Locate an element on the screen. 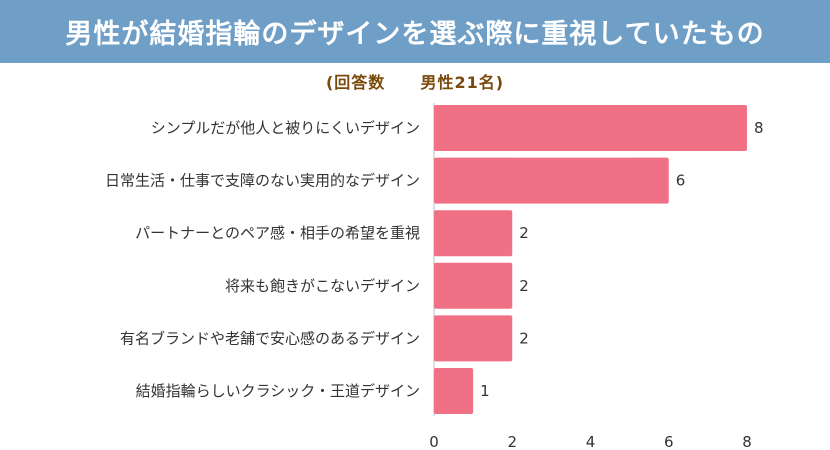 The height and width of the screenshot is (450, 830). x-tick-label: 2 is located at coordinates (512, 441).